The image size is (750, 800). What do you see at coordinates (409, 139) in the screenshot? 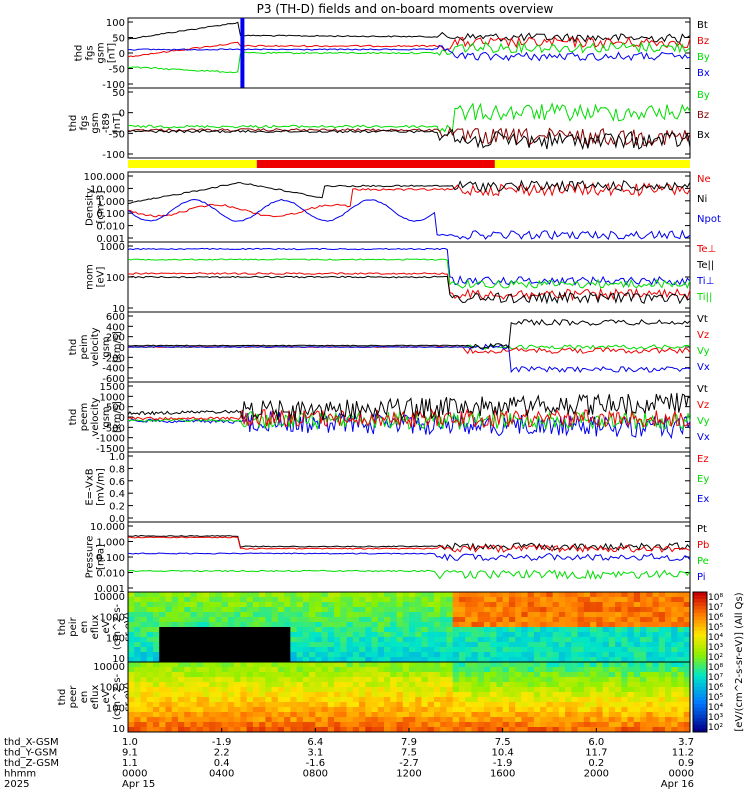
I see `trace-bx-t89` at bounding box center [409, 139].